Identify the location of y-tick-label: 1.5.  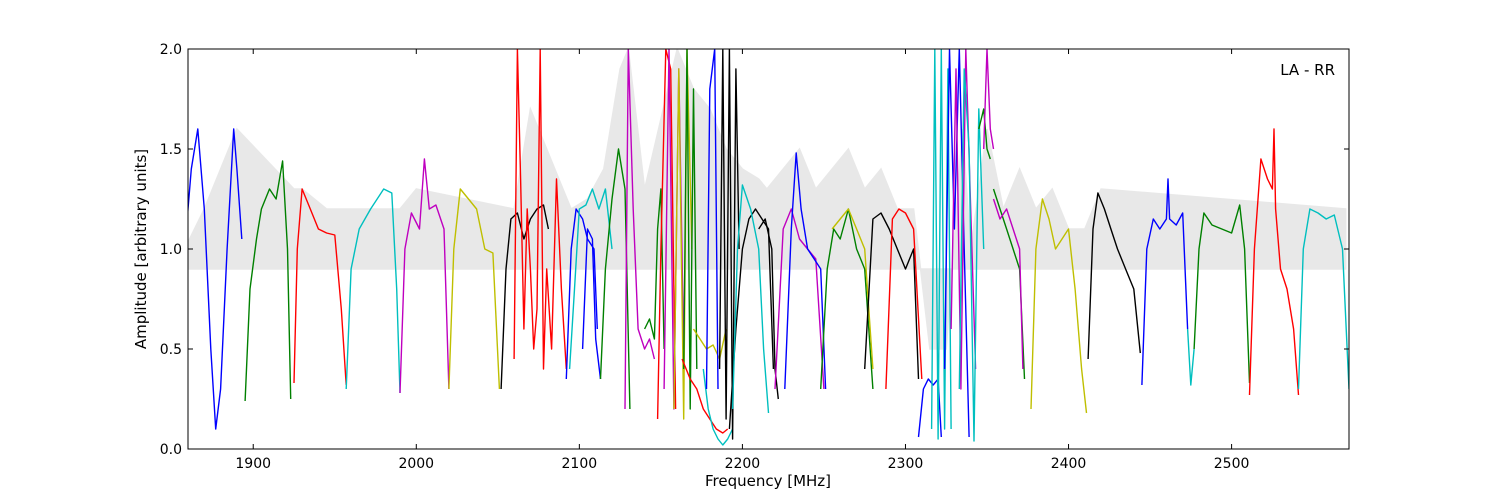
(171, 150).